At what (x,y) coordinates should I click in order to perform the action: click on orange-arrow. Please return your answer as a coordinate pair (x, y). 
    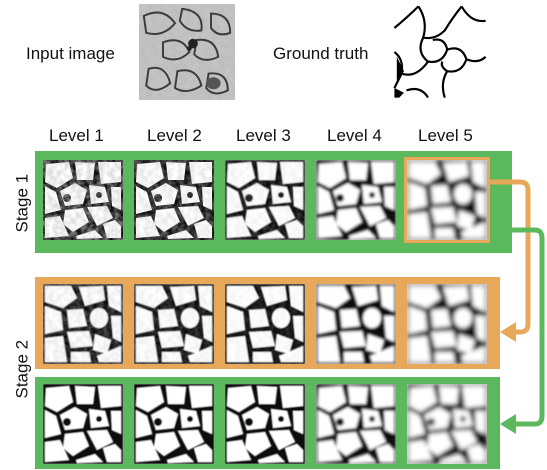
    Looking at the image, I should click on (509, 257).